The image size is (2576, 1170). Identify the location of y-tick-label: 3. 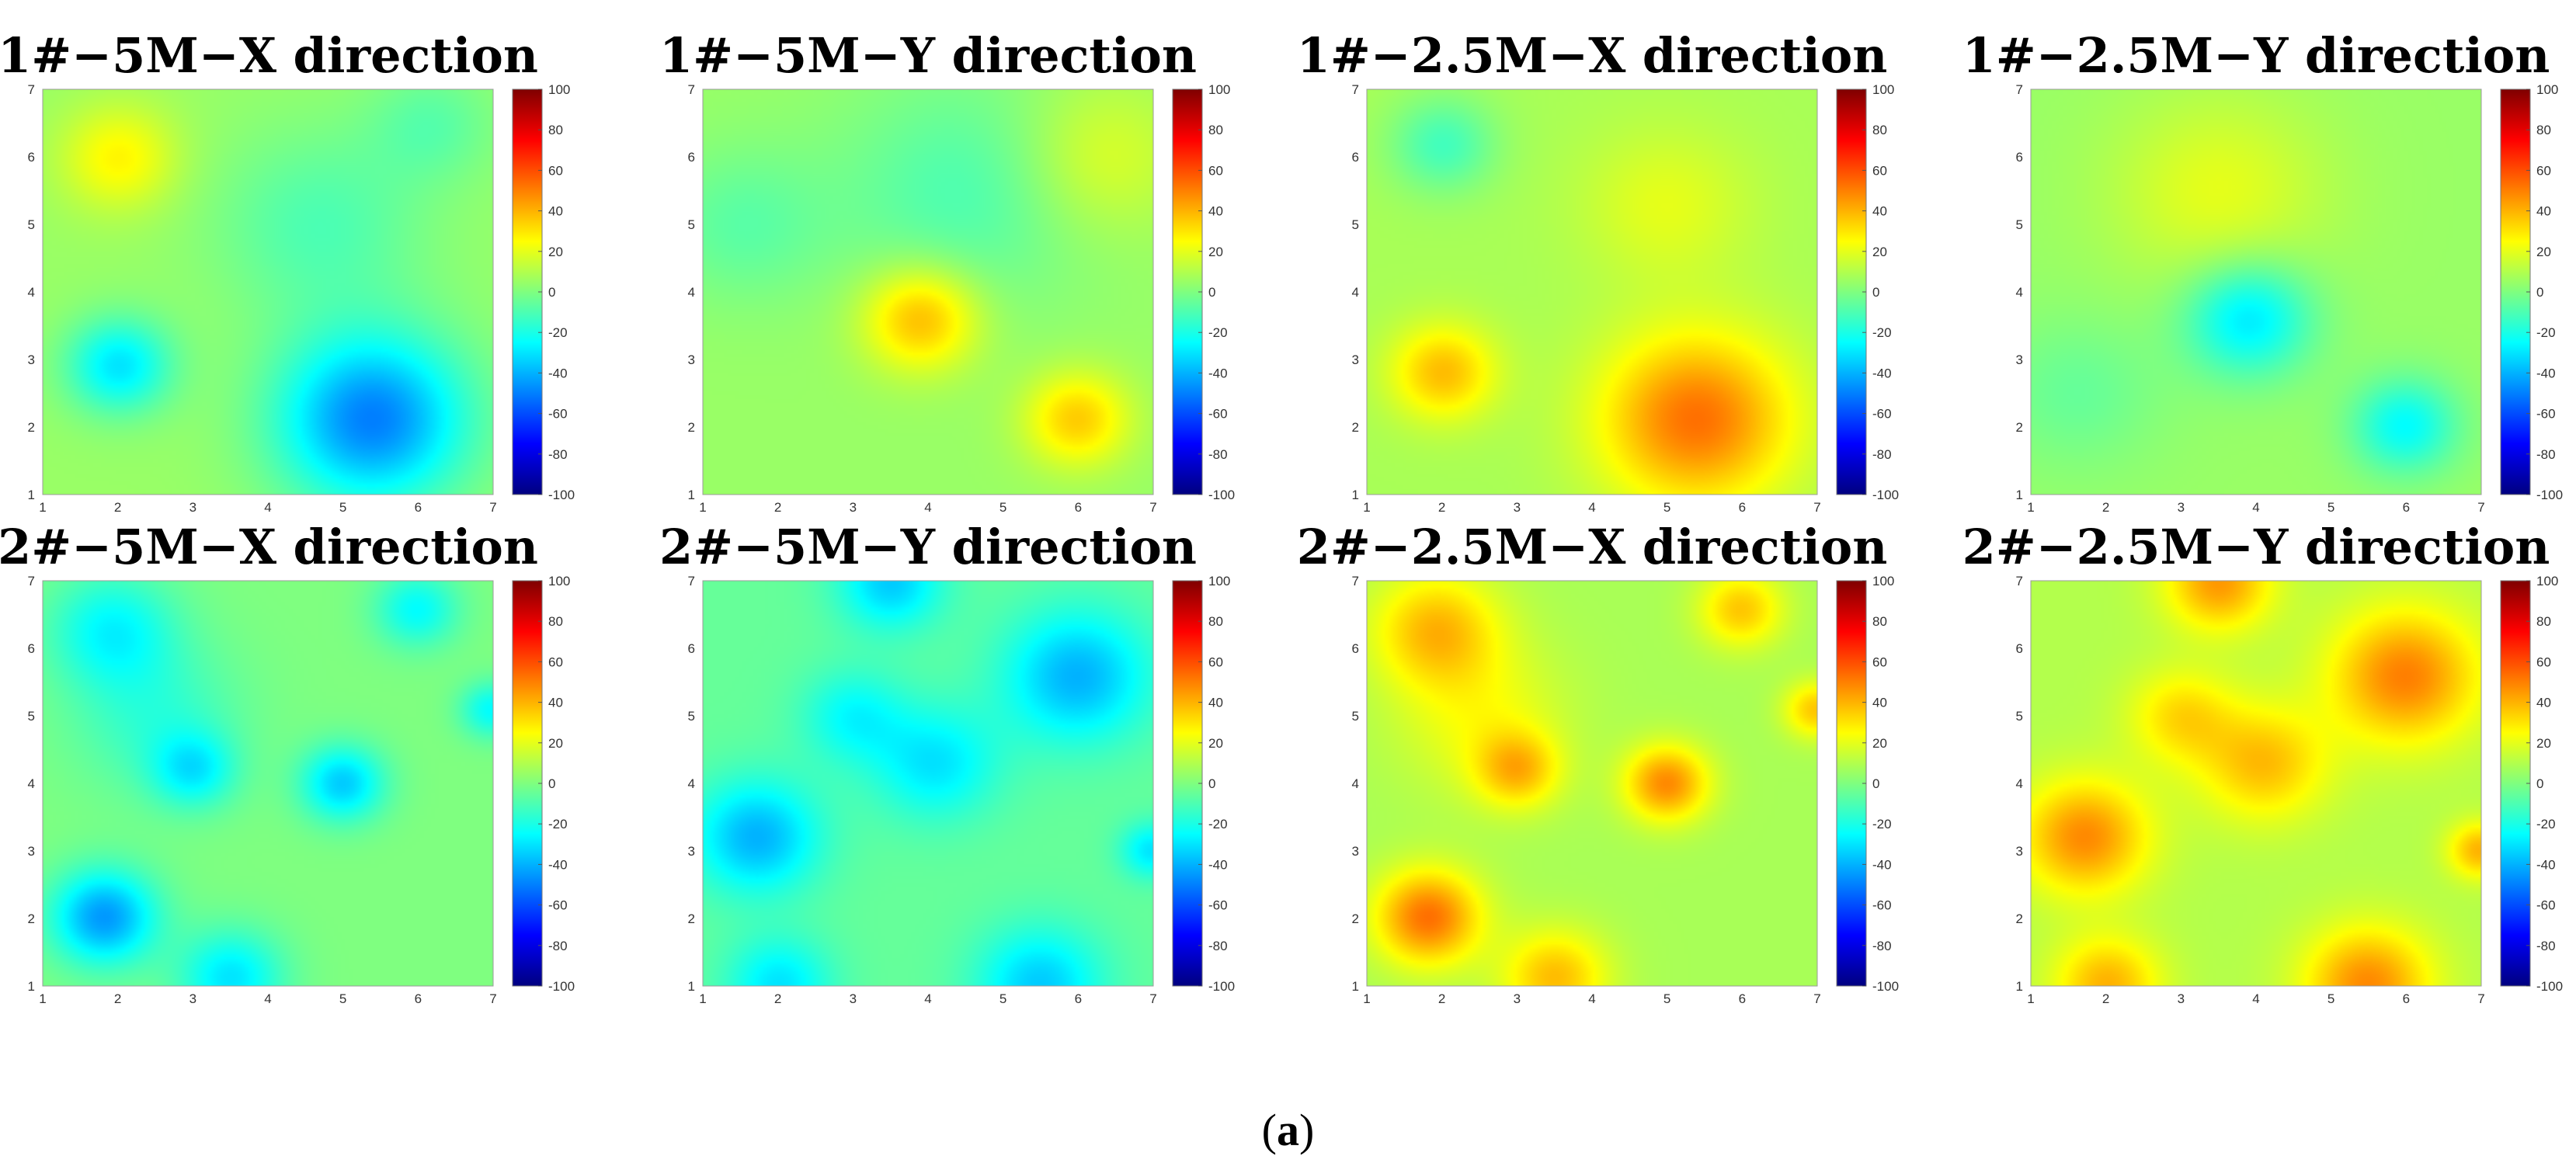
(1355, 852).